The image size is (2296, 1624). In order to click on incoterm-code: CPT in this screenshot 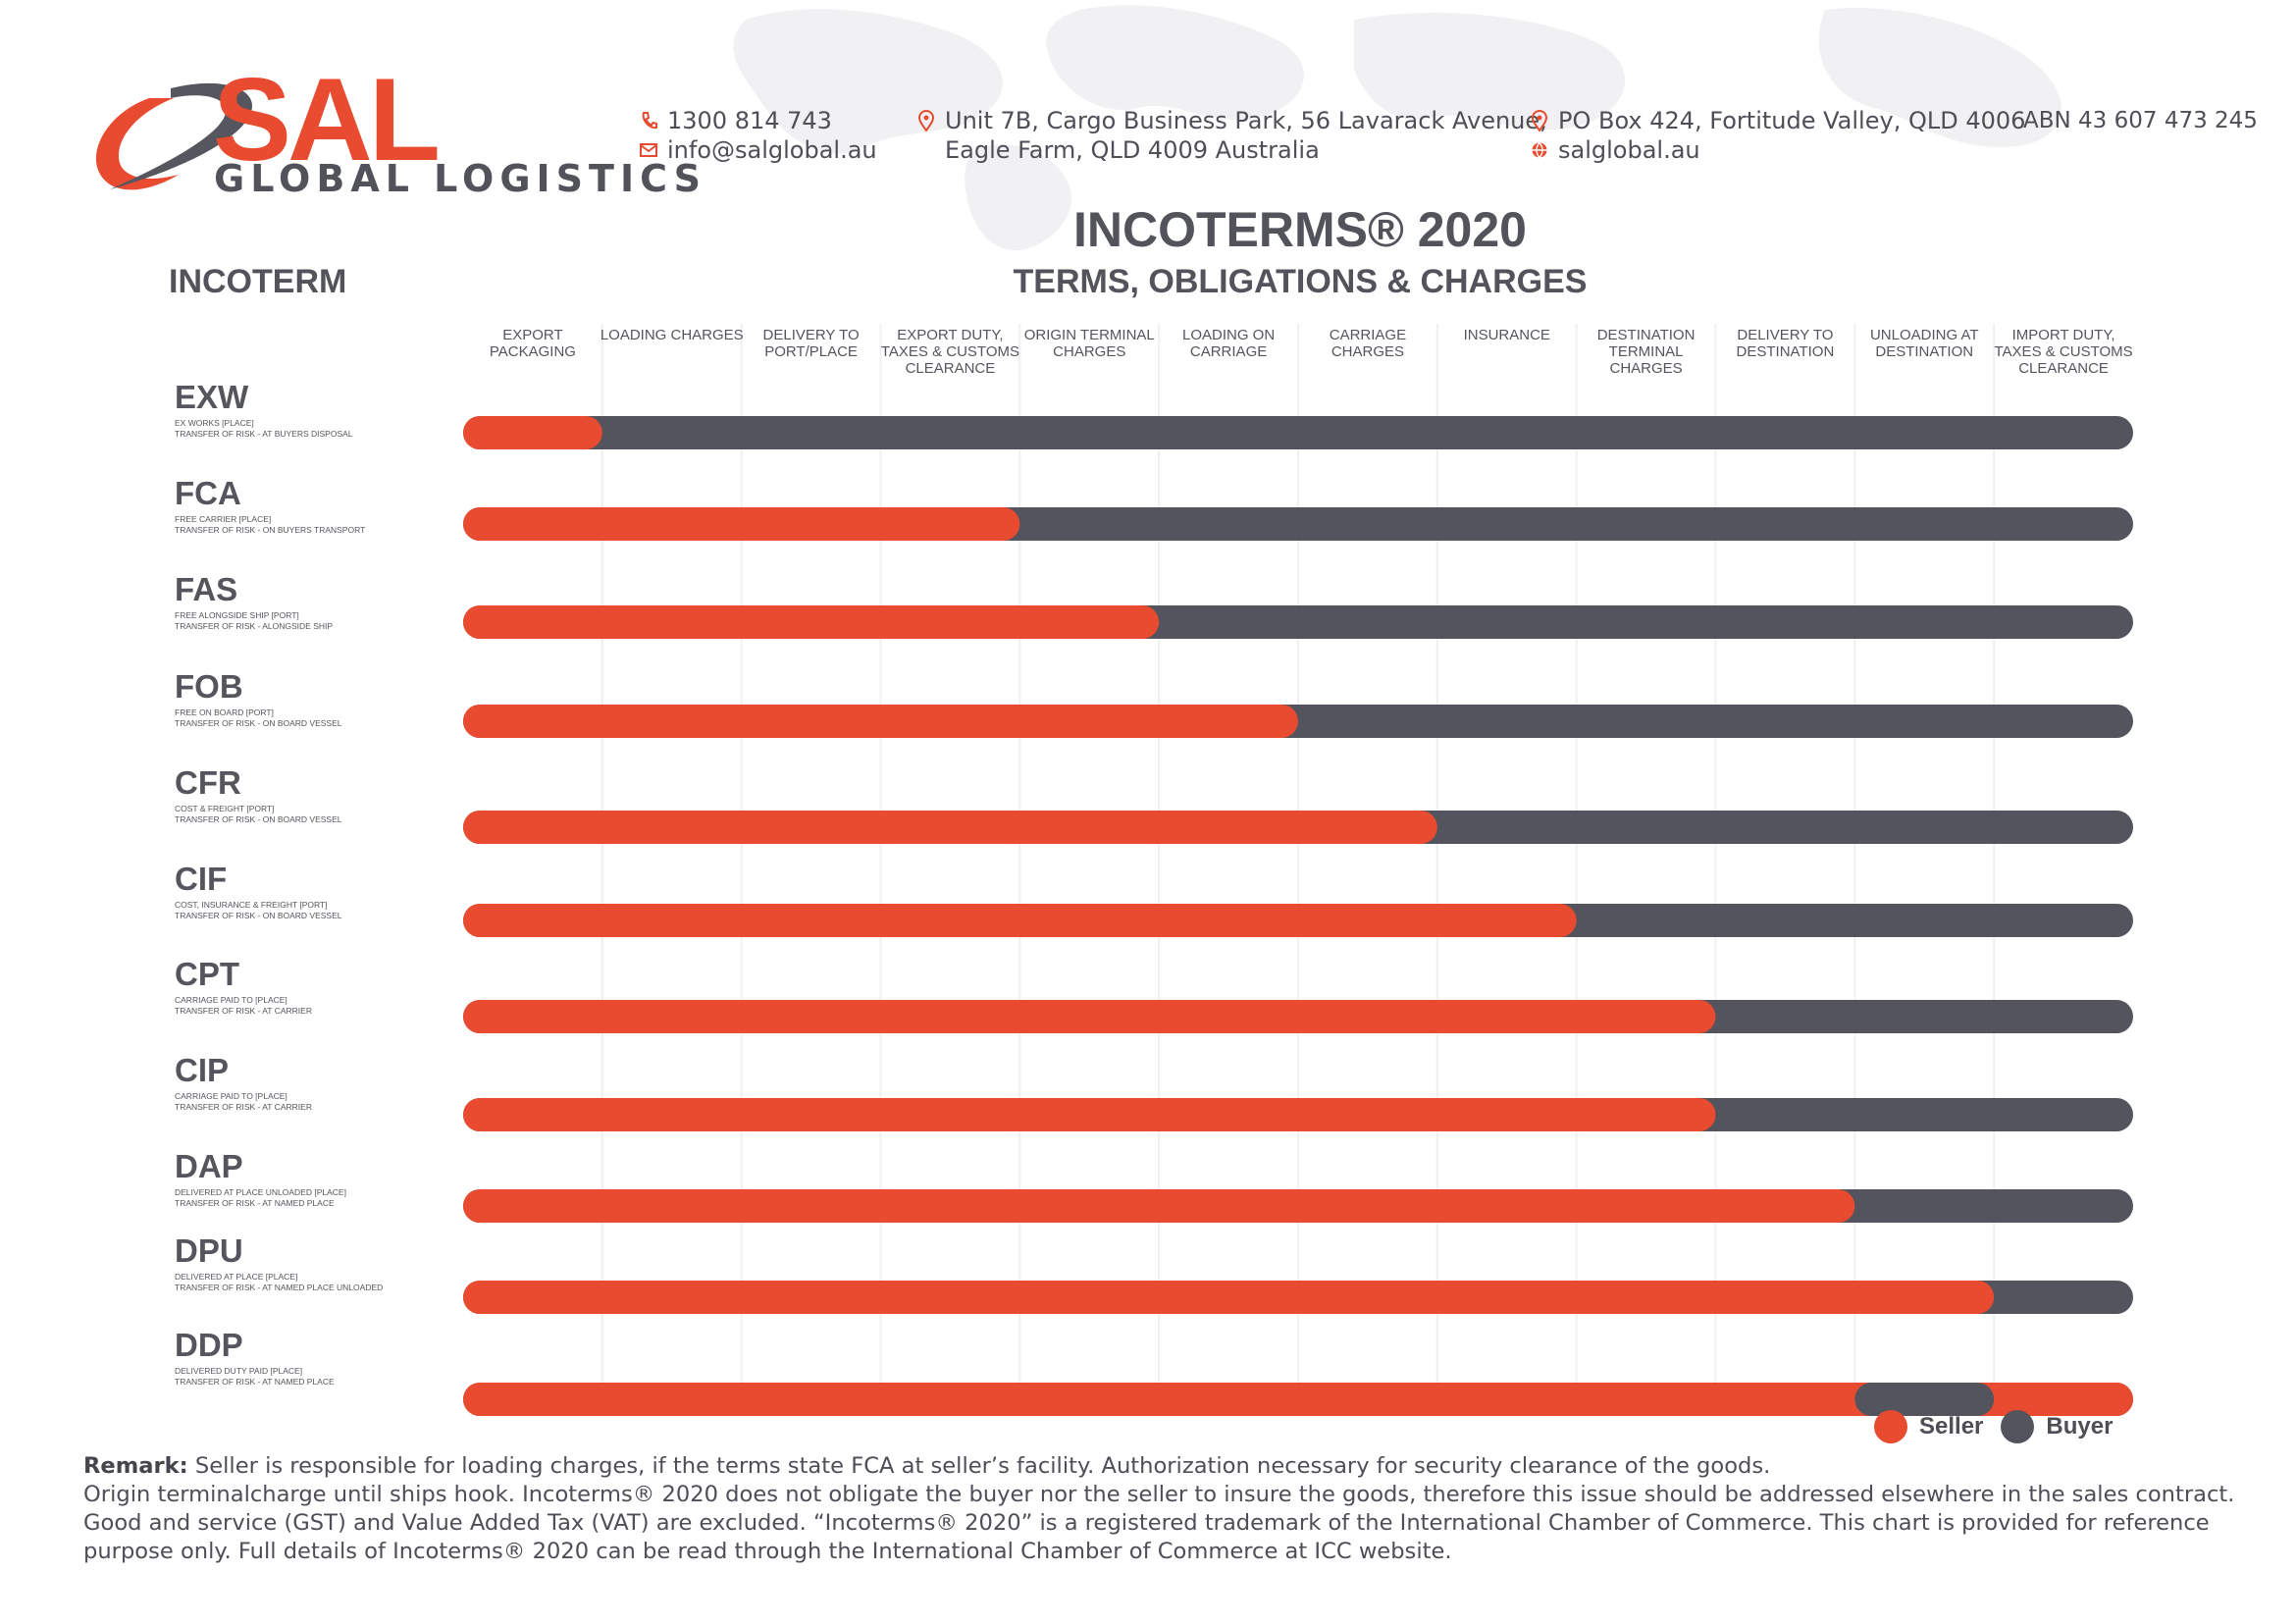, I will do `click(207, 974)`.